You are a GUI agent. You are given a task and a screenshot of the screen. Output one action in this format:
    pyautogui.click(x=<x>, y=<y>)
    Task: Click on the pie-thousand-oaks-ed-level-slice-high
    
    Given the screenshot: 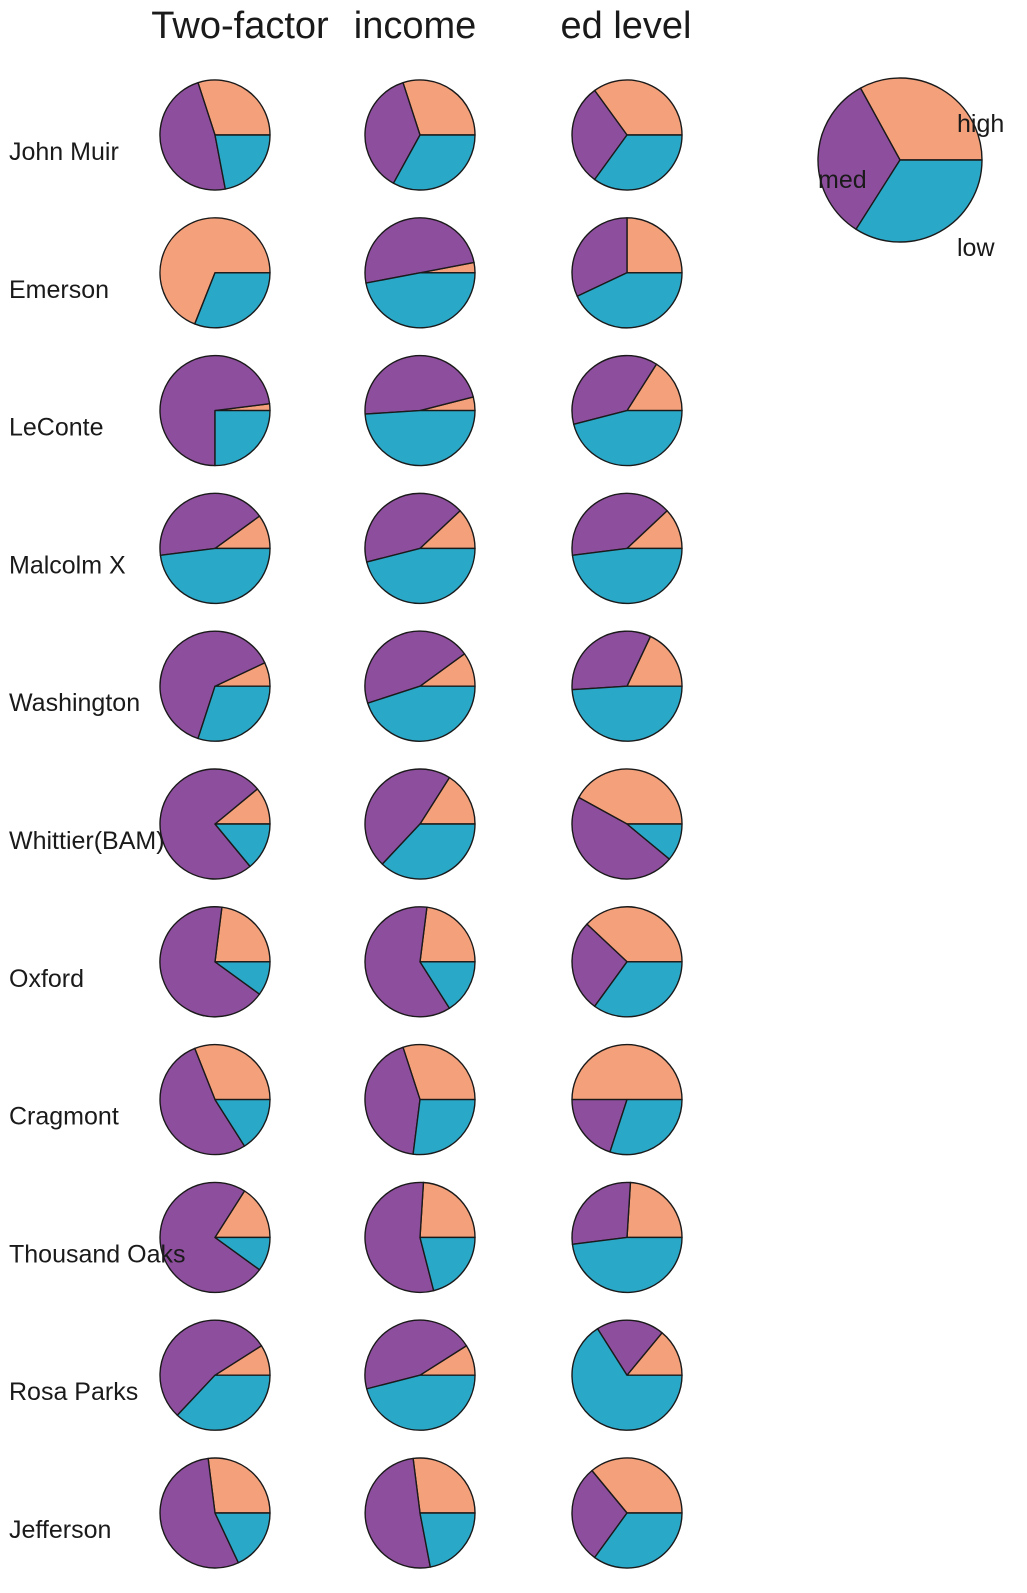 What is the action you would take?
    pyautogui.click(x=654, y=1210)
    